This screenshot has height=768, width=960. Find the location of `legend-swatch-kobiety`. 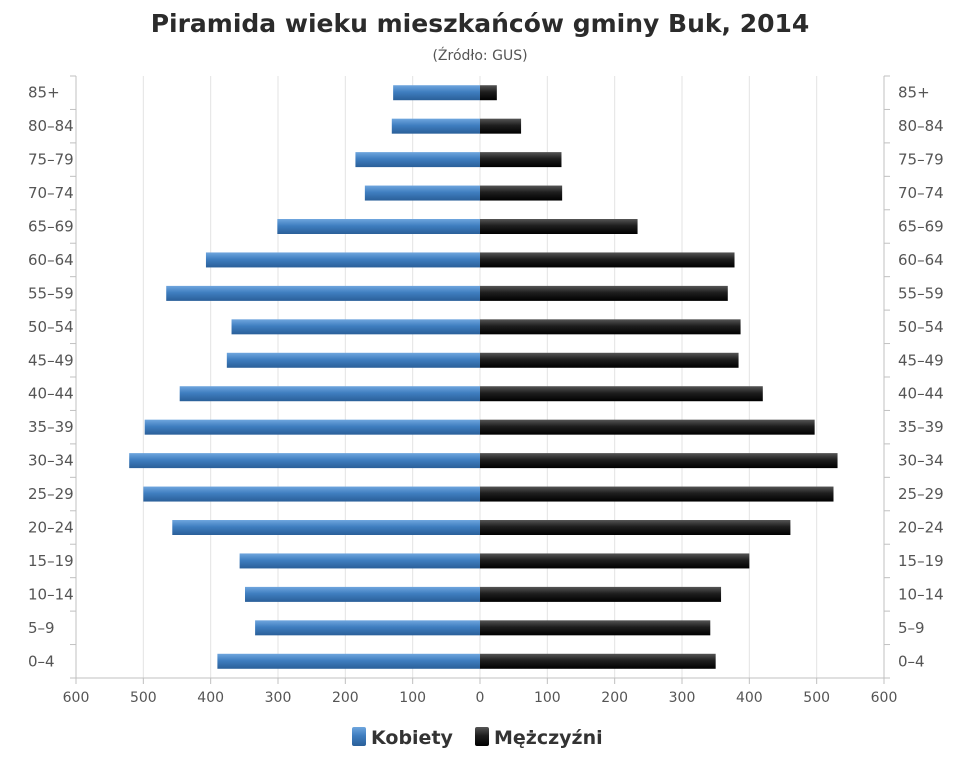

legend-swatch-kobiety is located at coordinates (359, 736).